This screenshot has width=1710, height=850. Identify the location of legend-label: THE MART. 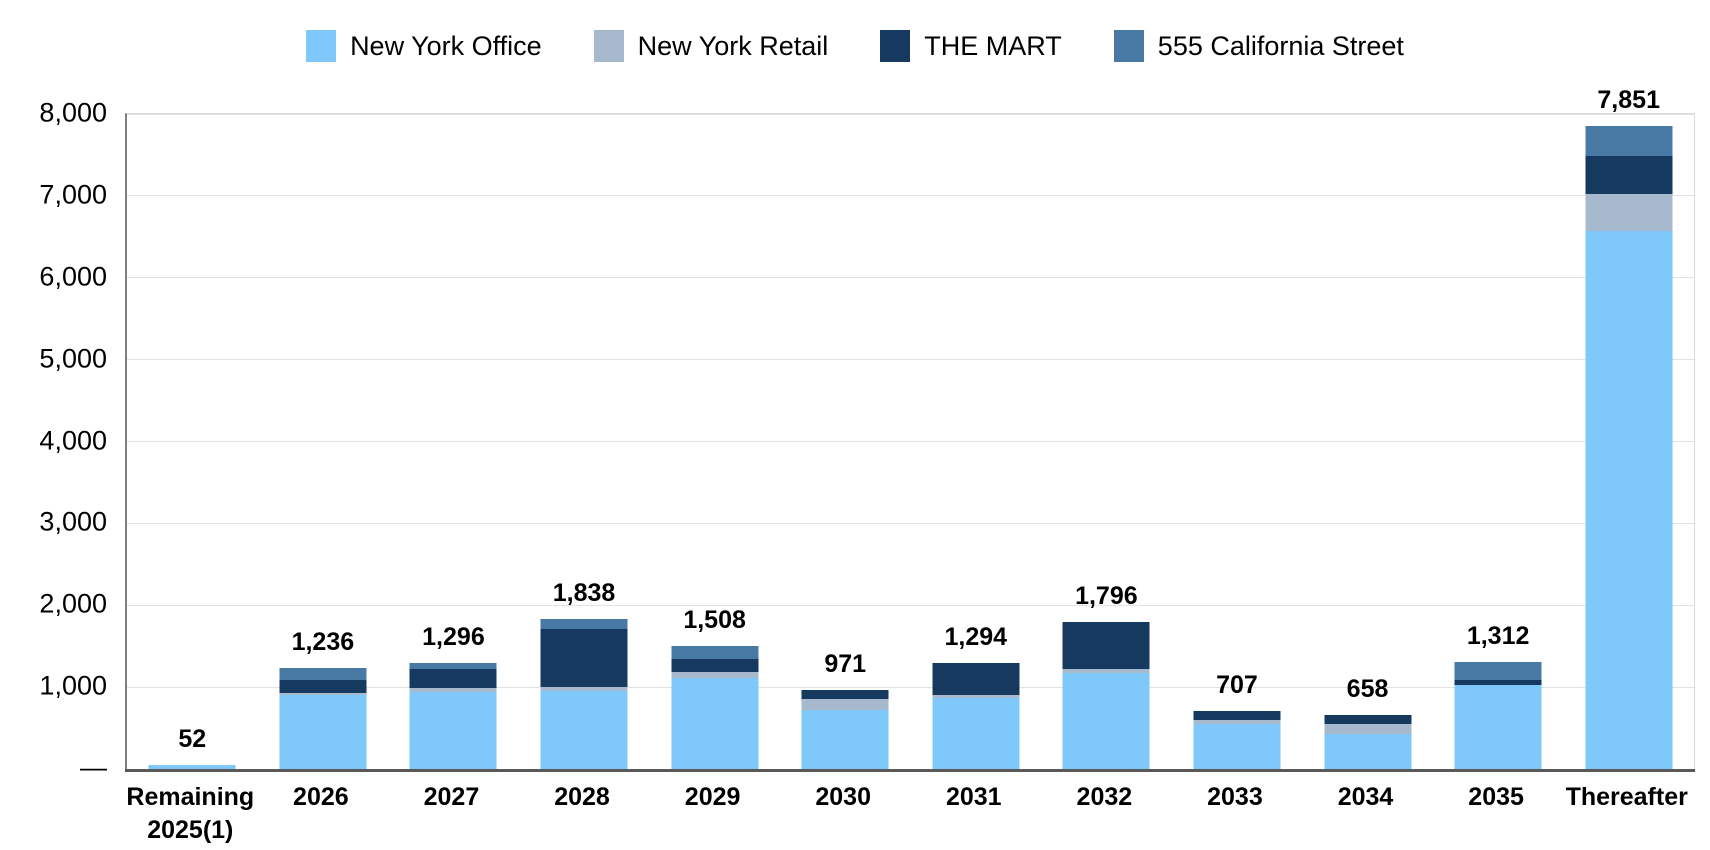
(993, 45).